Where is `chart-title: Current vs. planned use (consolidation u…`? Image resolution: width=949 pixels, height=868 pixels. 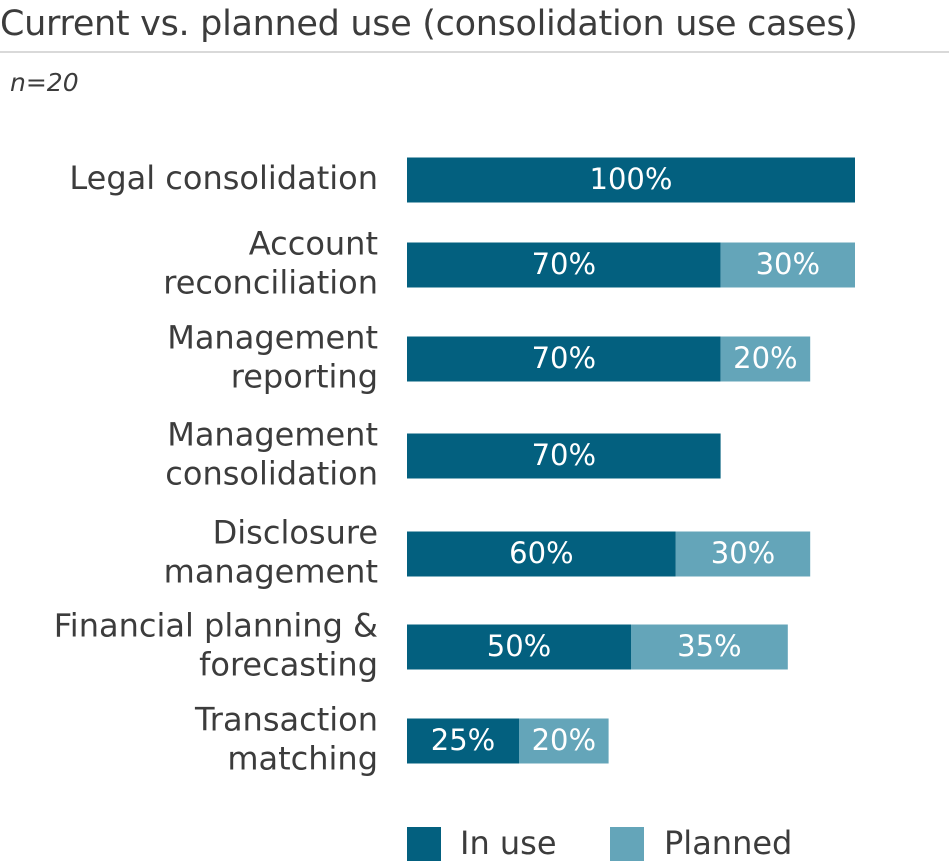 chart-title: Current vs. planned use (consolidation u… is located at coordinates (429, 24).